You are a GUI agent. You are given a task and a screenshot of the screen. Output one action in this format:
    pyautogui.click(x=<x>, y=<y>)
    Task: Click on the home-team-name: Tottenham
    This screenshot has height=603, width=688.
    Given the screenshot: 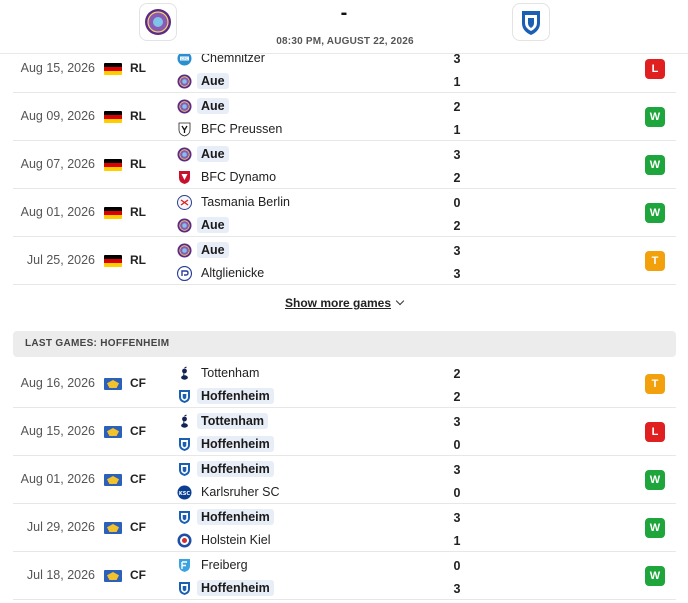 What is the action you would take?
    pyautogui.click(x=232, y=421)
    